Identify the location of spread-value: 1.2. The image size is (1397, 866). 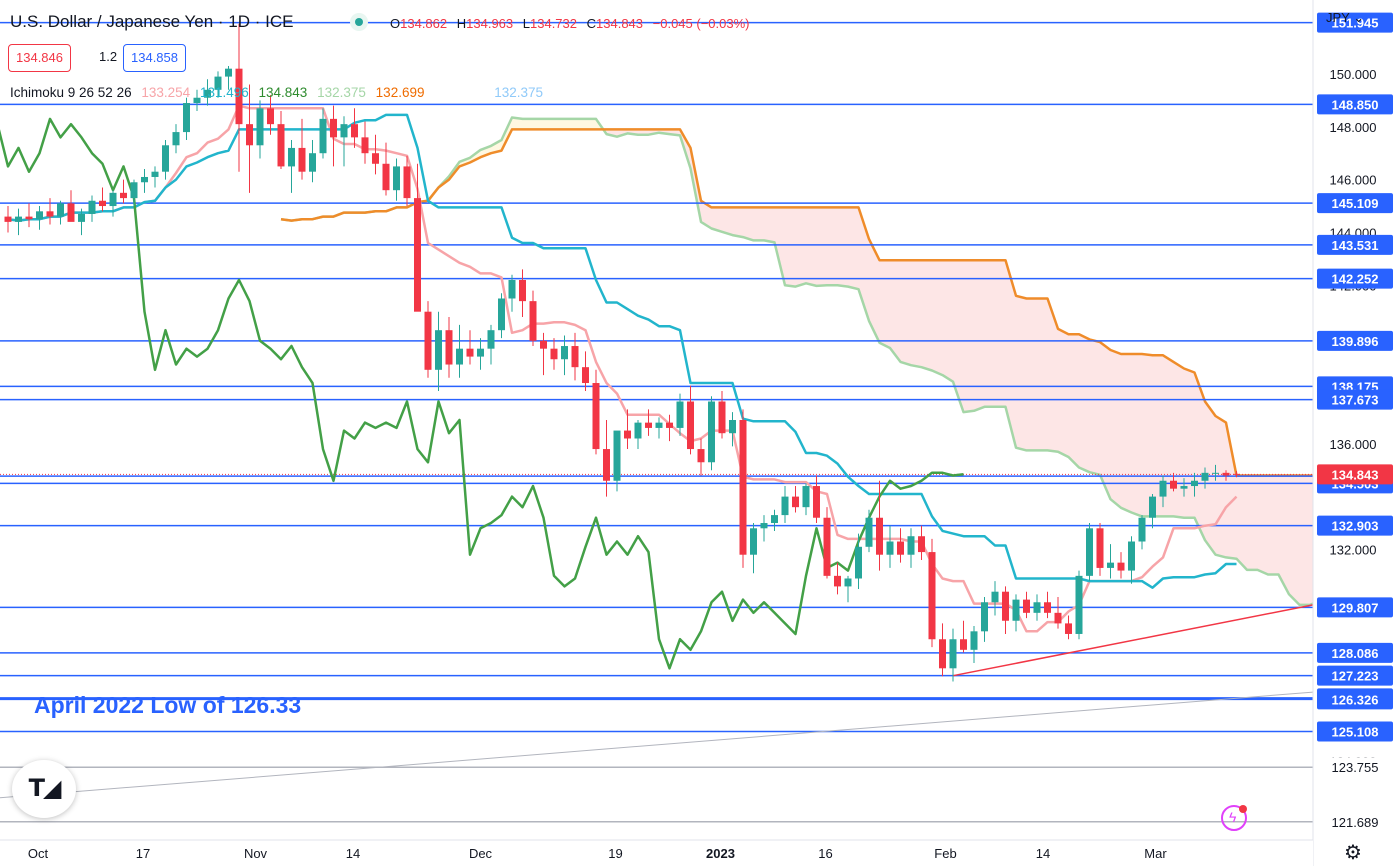
(108, 57).